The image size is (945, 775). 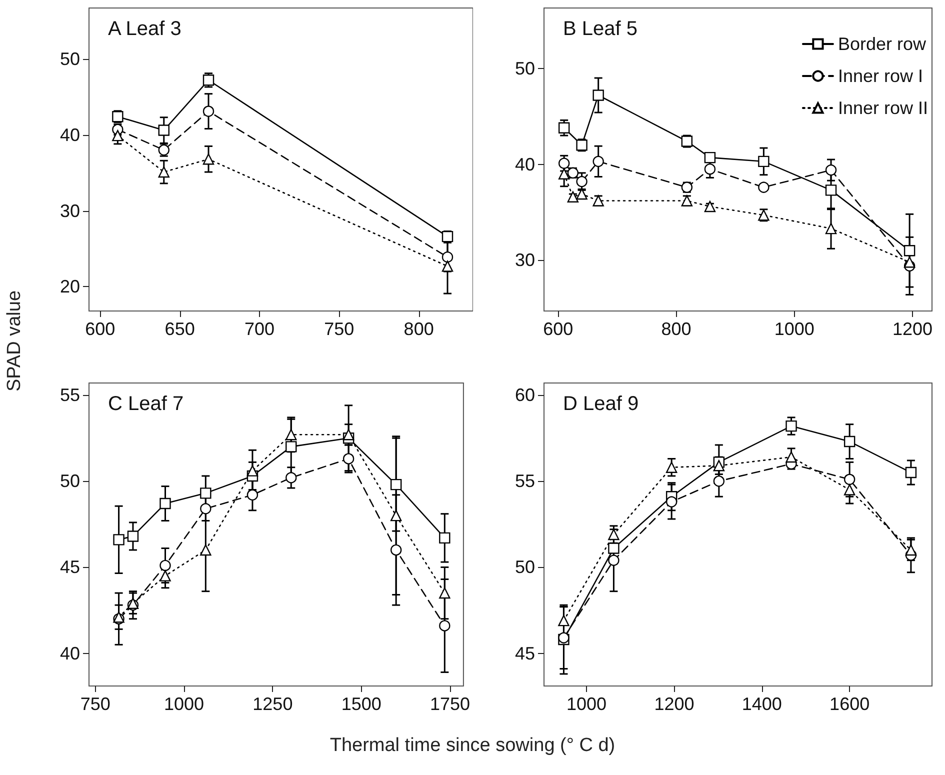 What do you see at coordinates (601, 404) in the screenshot?
I see `text: D Leaf 9` at bounding box center [601, 404].